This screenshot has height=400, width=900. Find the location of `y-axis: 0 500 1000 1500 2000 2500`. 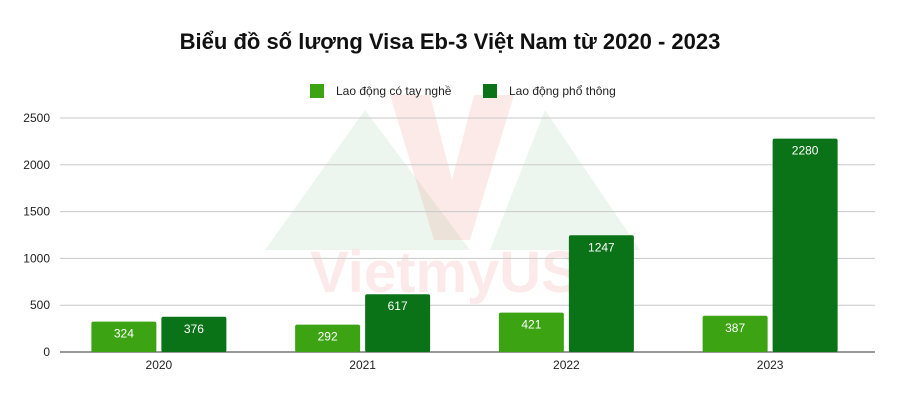

y-axis: 0 500 1000 1500 2000 2500 is located at coordinates (36, 235).